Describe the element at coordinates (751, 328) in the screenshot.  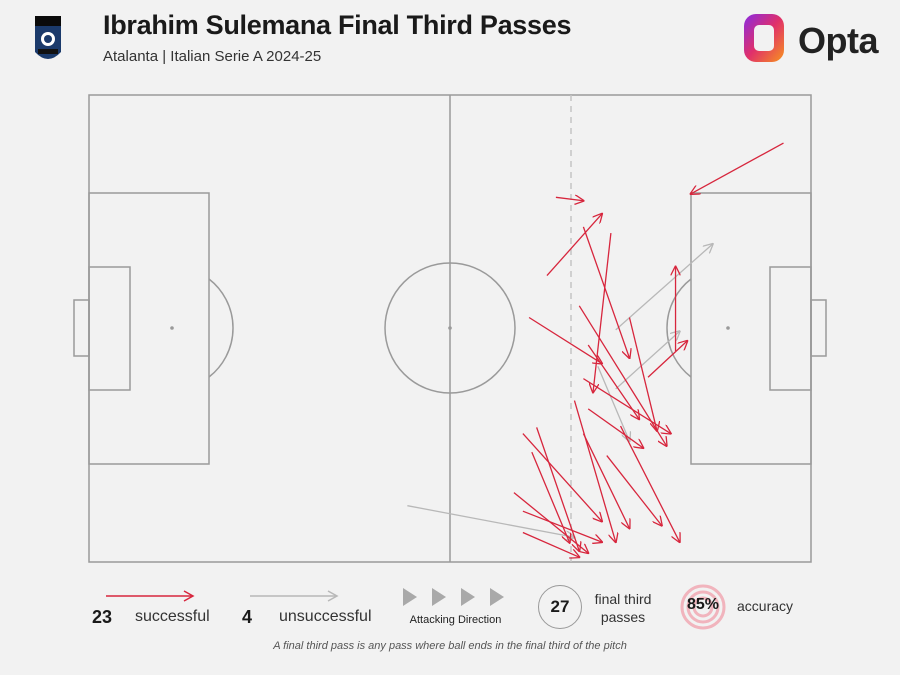
I see `right-penalty-box` at that location.